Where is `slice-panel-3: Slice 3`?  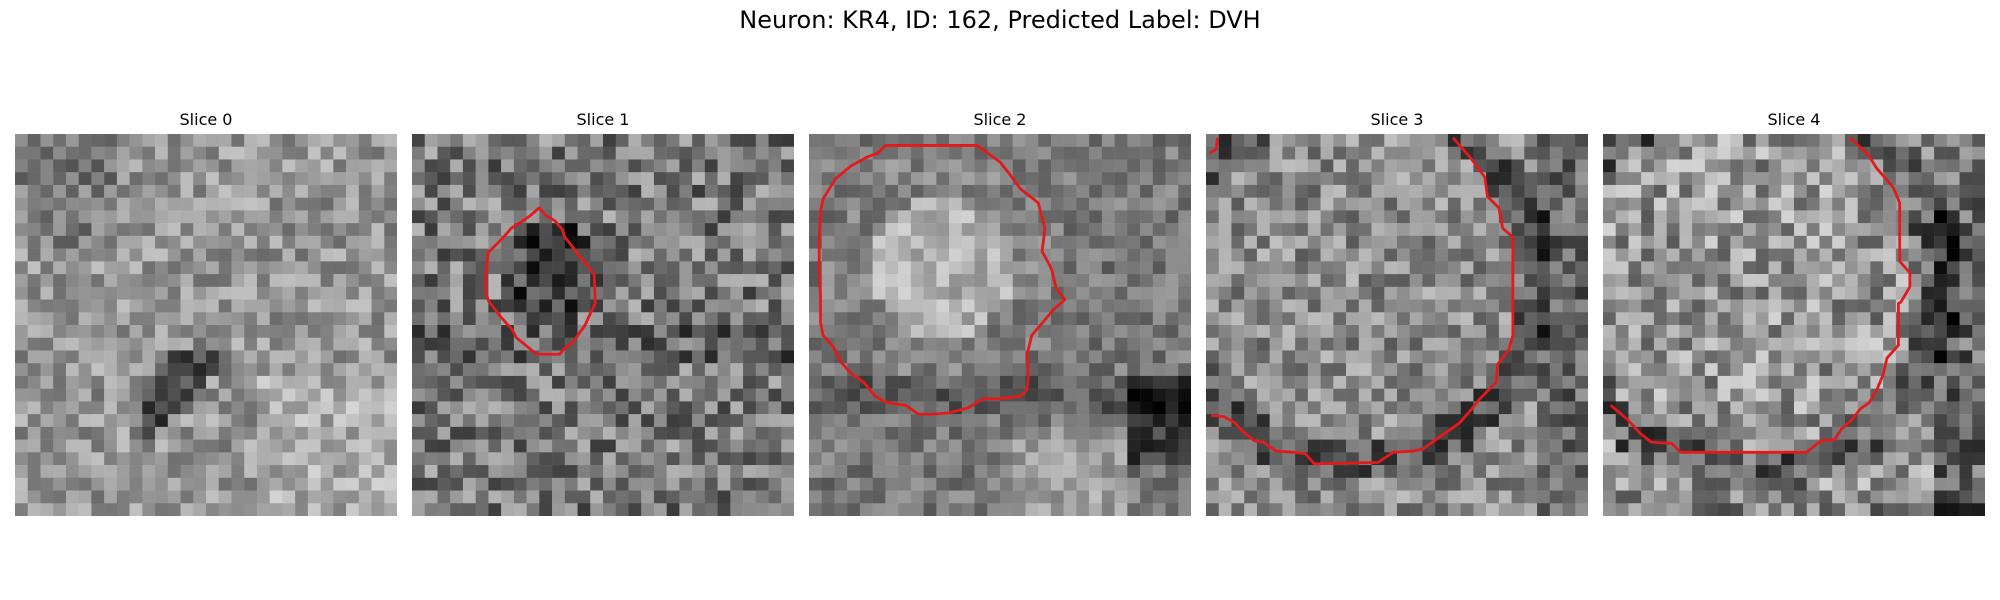
slice-panel-3: Slice 3 is located at coordinates (1397, 312).